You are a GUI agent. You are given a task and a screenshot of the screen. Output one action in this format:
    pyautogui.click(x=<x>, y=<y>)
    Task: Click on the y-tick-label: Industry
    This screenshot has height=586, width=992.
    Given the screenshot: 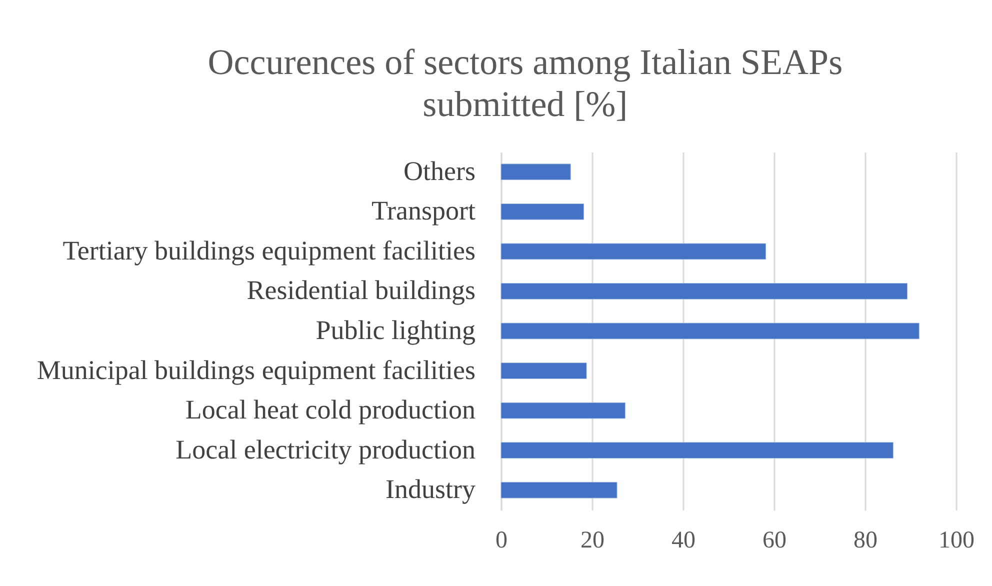 What is the action you would take?
    pyautogui.click(x=431, y=489)
    